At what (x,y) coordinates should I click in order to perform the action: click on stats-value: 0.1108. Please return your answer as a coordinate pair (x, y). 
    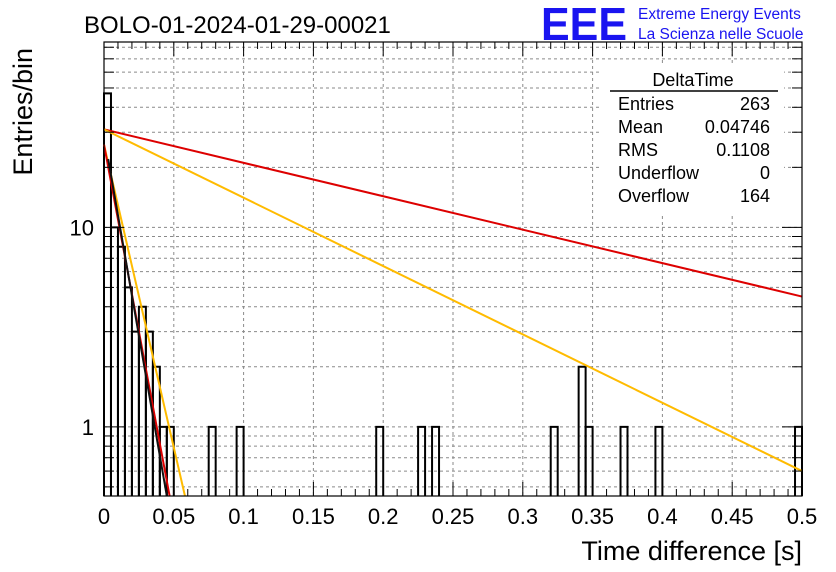
    Looking at the image, I should click on (743, 150).